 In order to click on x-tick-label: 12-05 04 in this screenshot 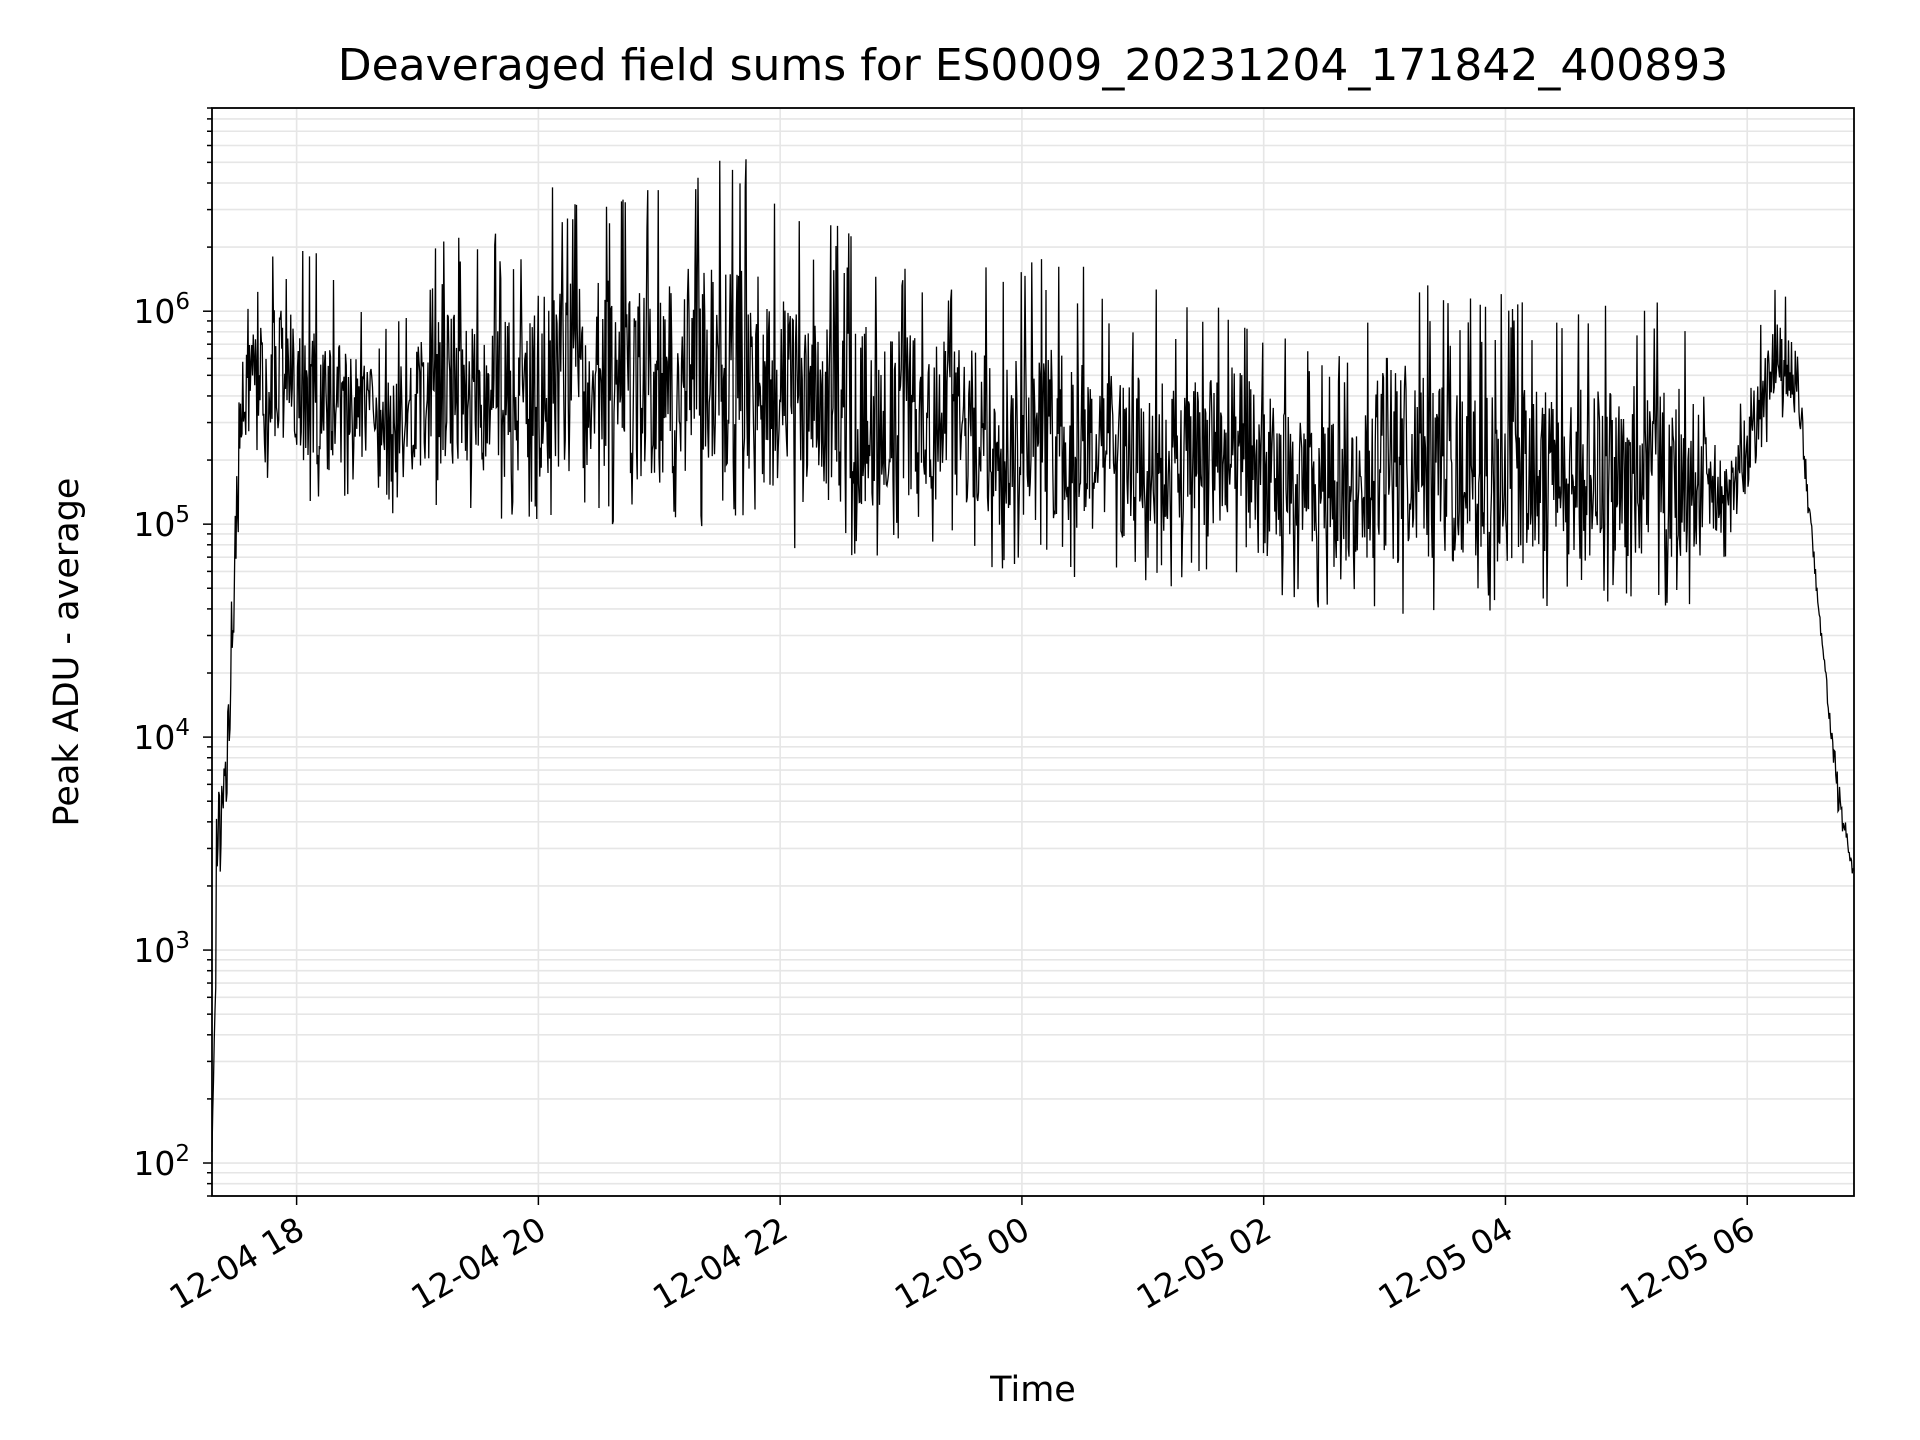, I will do `click(1445, 1263)`.